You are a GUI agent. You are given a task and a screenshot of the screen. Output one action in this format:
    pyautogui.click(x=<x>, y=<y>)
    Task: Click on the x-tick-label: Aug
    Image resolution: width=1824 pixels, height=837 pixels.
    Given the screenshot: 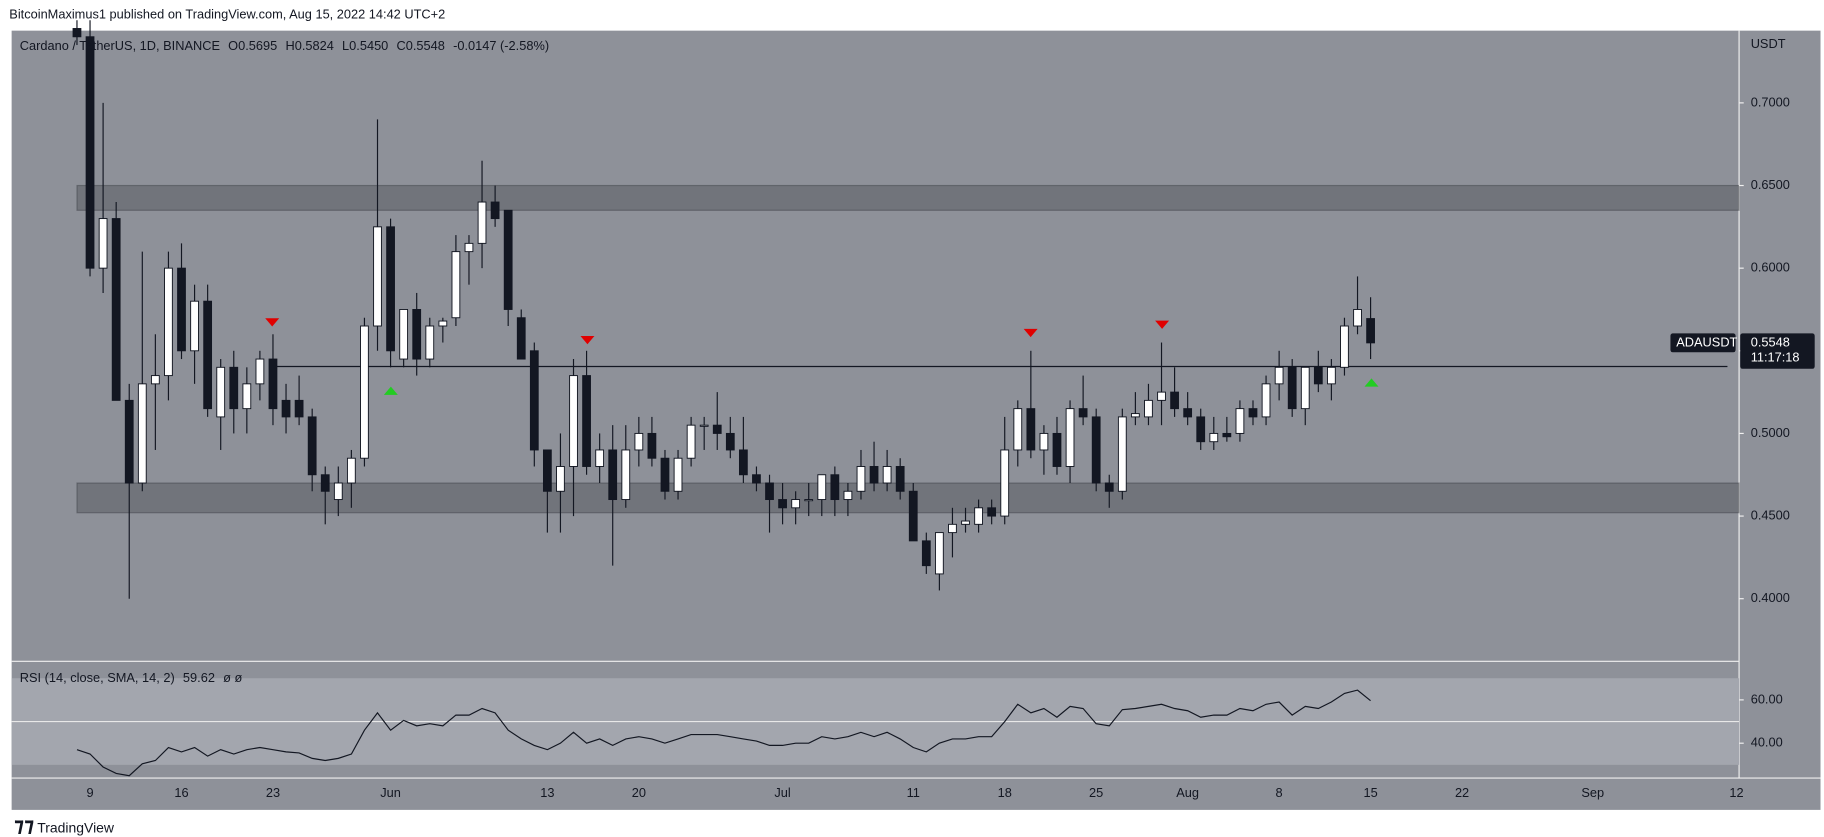 What is the action you would take?
    pyautogui.click(x=1187, y=792)
    